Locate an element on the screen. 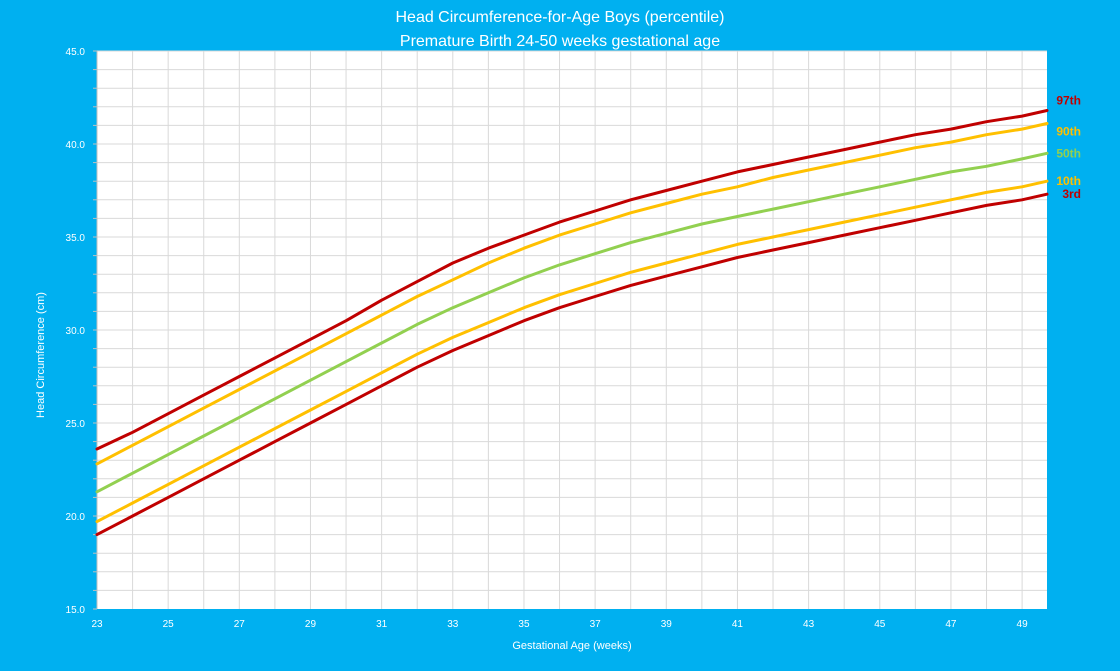 The width and height of the screenshot is (1120, 671). y-axis-label: Head Circumference (cm) is located at coordinates (41, 355).